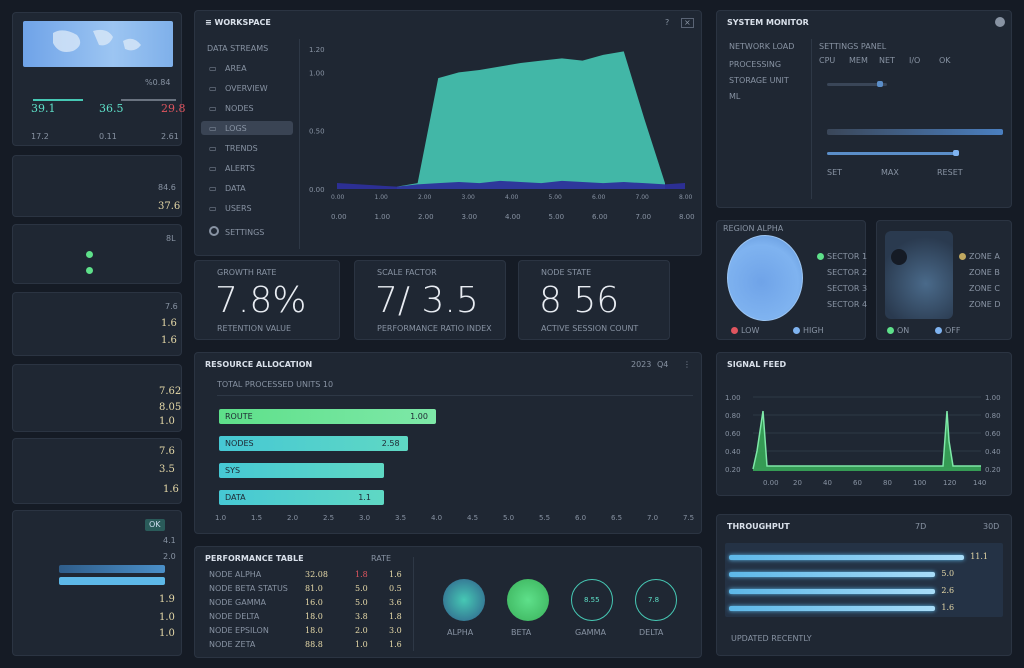  What do you see at coordinates (857, 483) in the screenshot?
I see `spike-x-tick: 60` at bounding box center [857, 483].